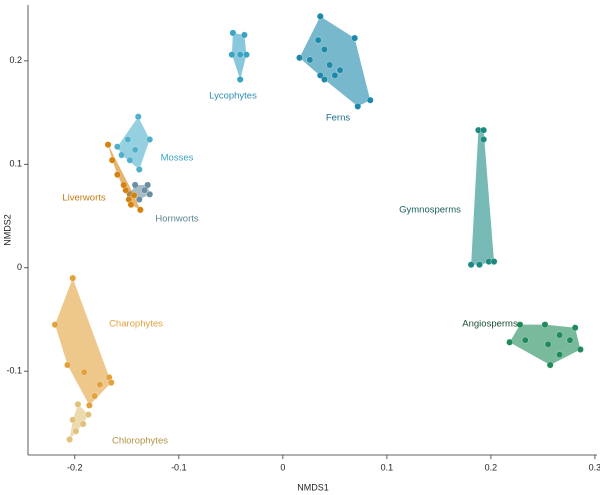  I want to click on group-label: Angiosperms, so click(490, 324).